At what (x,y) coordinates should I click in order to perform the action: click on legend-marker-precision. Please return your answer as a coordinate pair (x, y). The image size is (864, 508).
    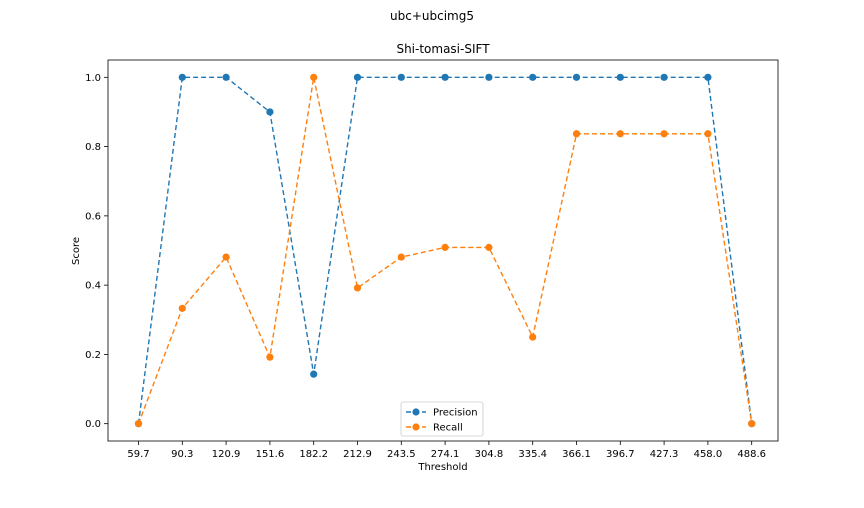
    Looking at the image, I should click on (416, 412).